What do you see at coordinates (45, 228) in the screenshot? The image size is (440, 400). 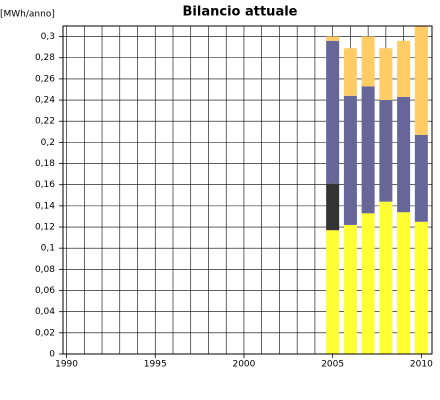 I see `y-tick-label: 0,12` at bounding box center [45, 228].